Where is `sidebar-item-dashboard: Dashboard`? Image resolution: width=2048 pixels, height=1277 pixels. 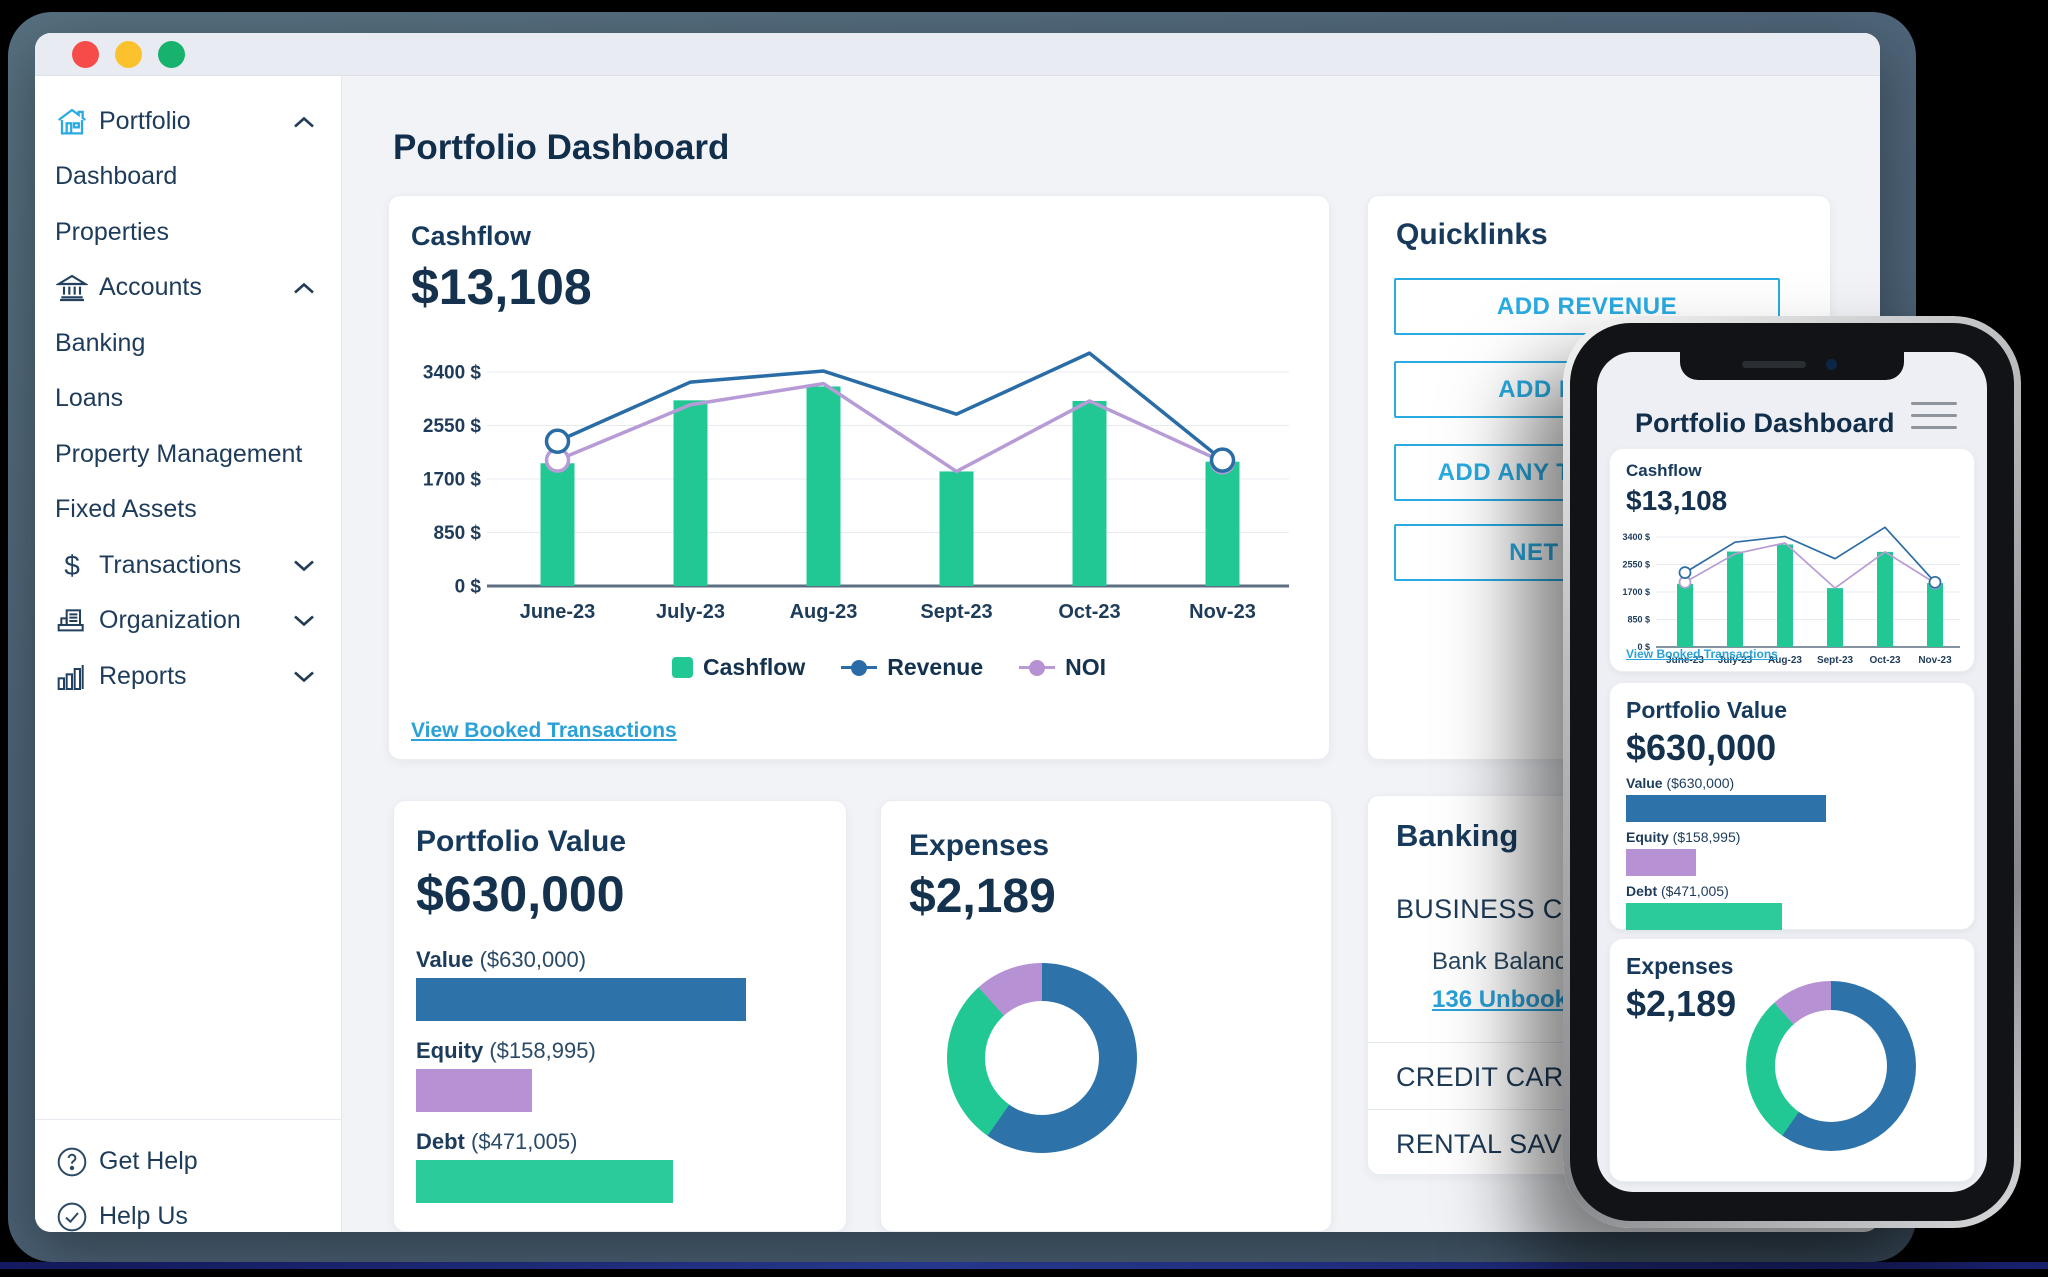
sidebar-item-dashboard: Dashboard is located at coordinates (116, 176).